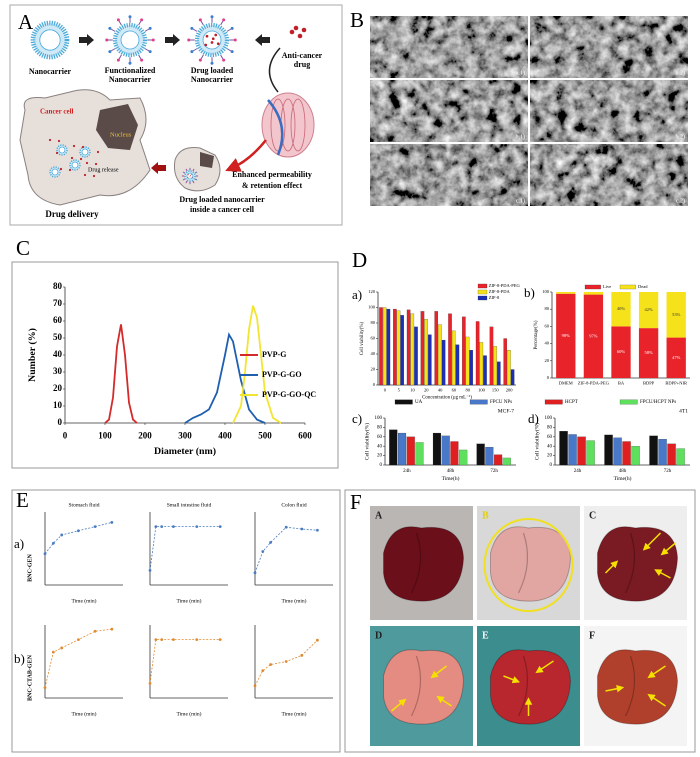  What do you see at coordinates (58, 371) in the screenshot?
I see `y-tick-label: 30` at bounding box center [58, 371].